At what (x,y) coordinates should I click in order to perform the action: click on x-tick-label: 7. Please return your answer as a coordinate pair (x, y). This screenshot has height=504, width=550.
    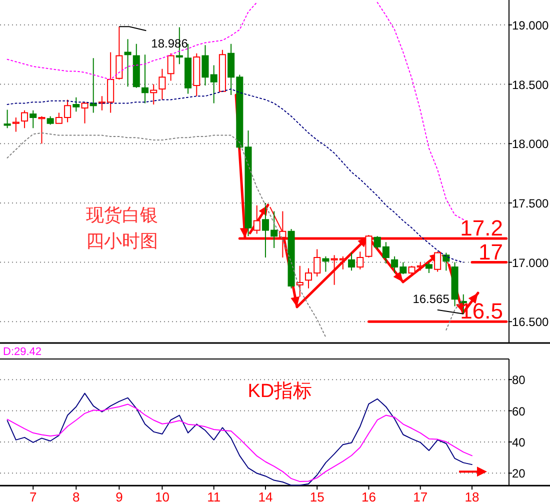
    Looking at the image, I should click on (33, 497).